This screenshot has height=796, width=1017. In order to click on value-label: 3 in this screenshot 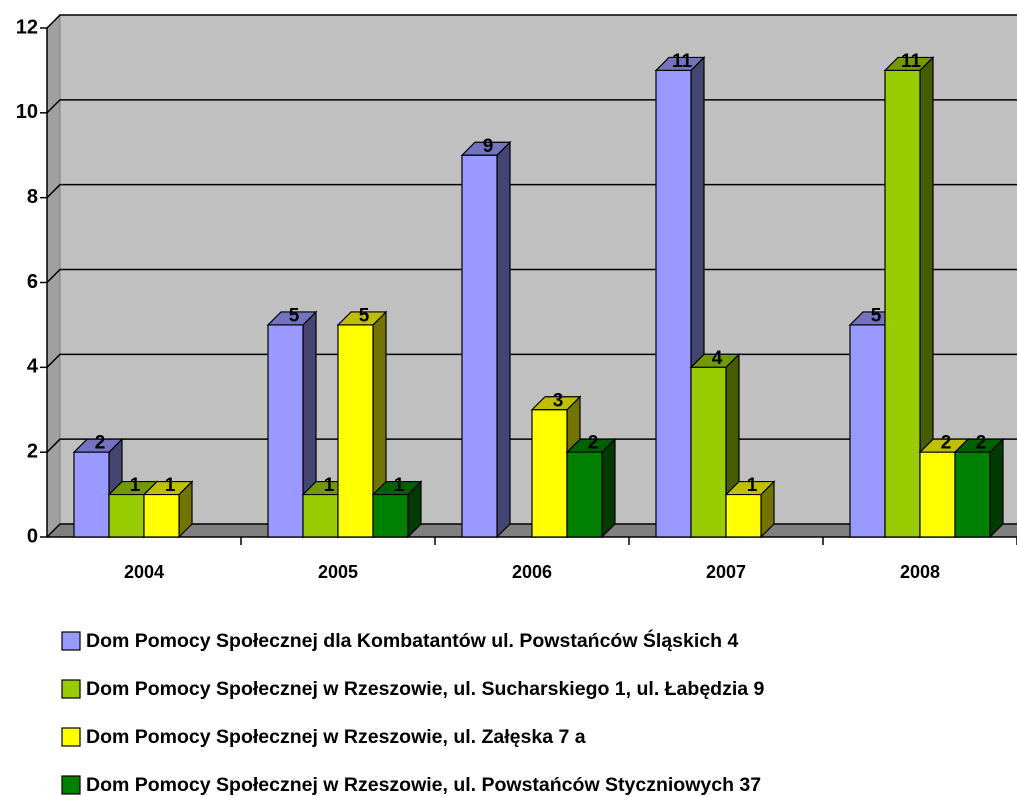, I will do `click(558, 400)`.